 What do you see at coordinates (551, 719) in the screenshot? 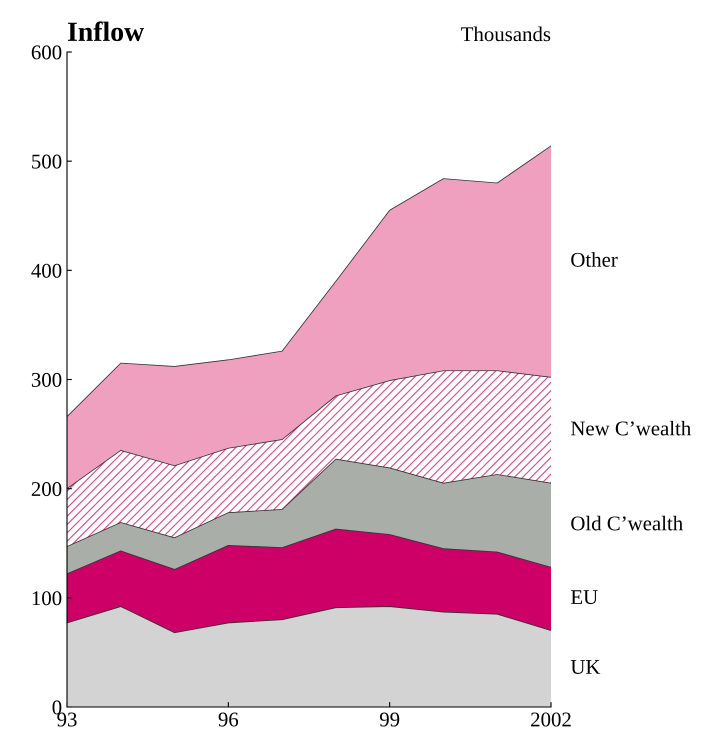
I see `x-tick-label: 2002` at bounding box center [551, 719].